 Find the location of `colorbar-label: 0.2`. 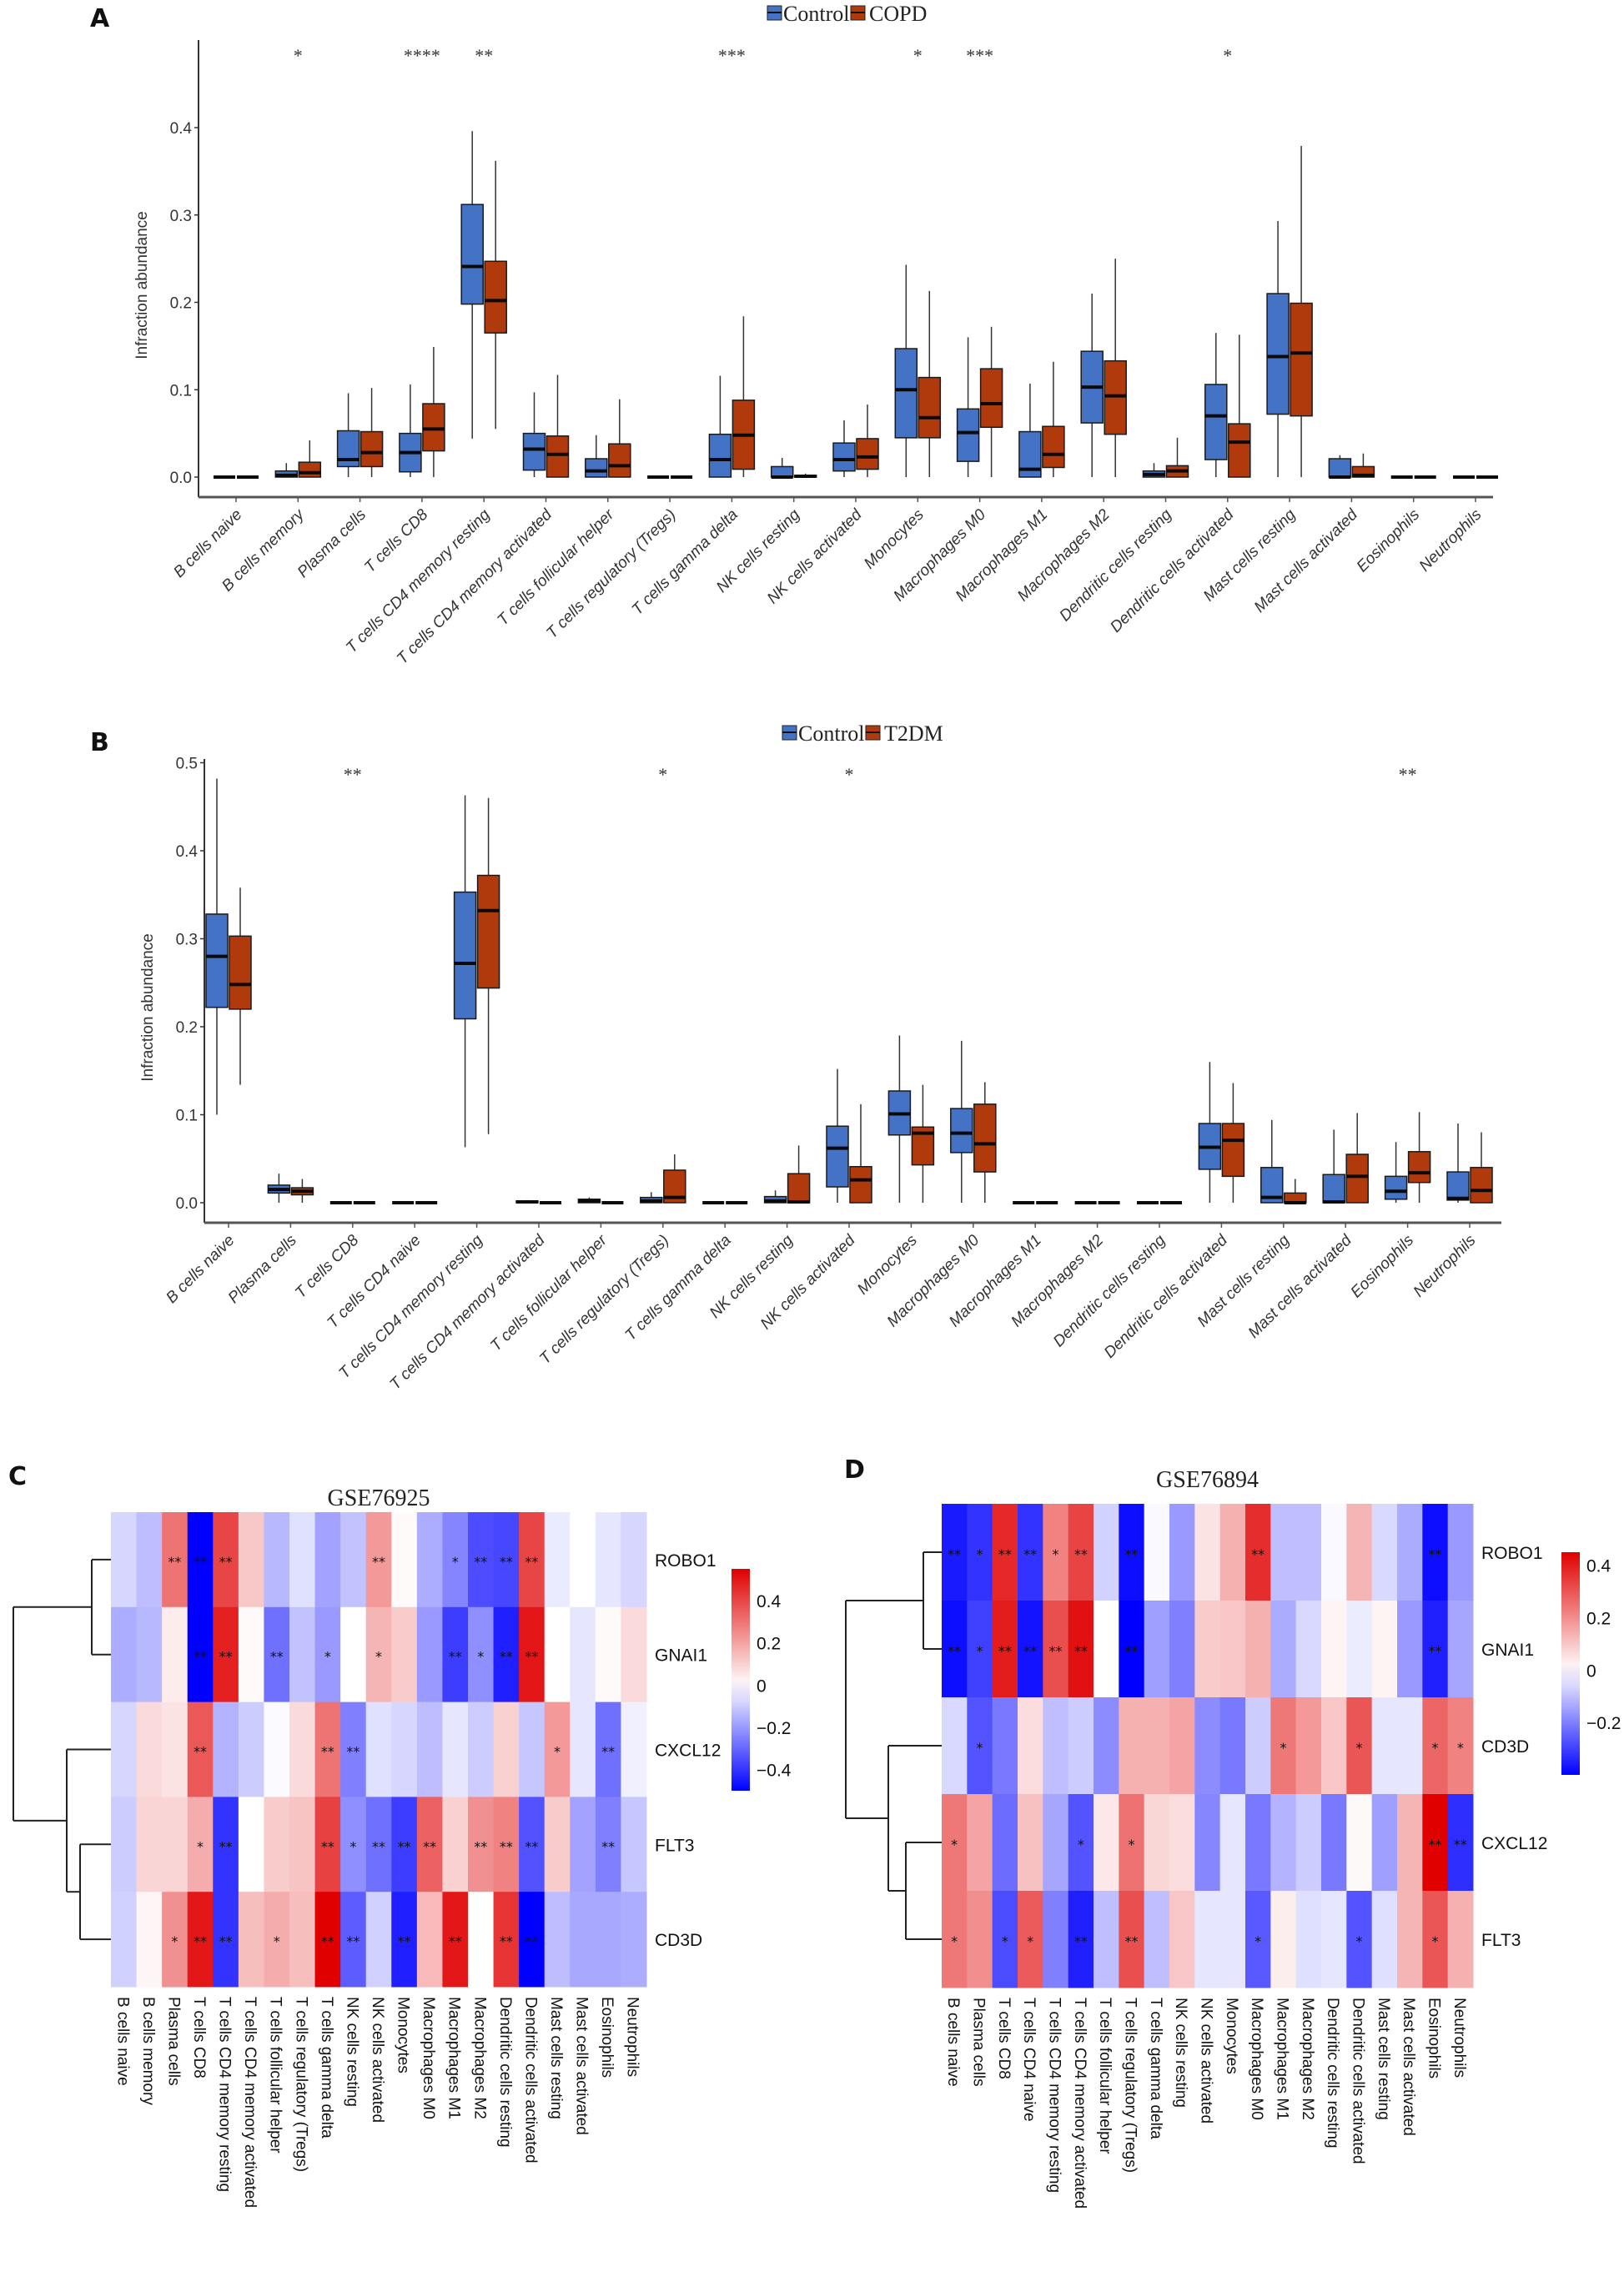

colorbar-label: 0.2 is located at coordinates (1598, 1619).